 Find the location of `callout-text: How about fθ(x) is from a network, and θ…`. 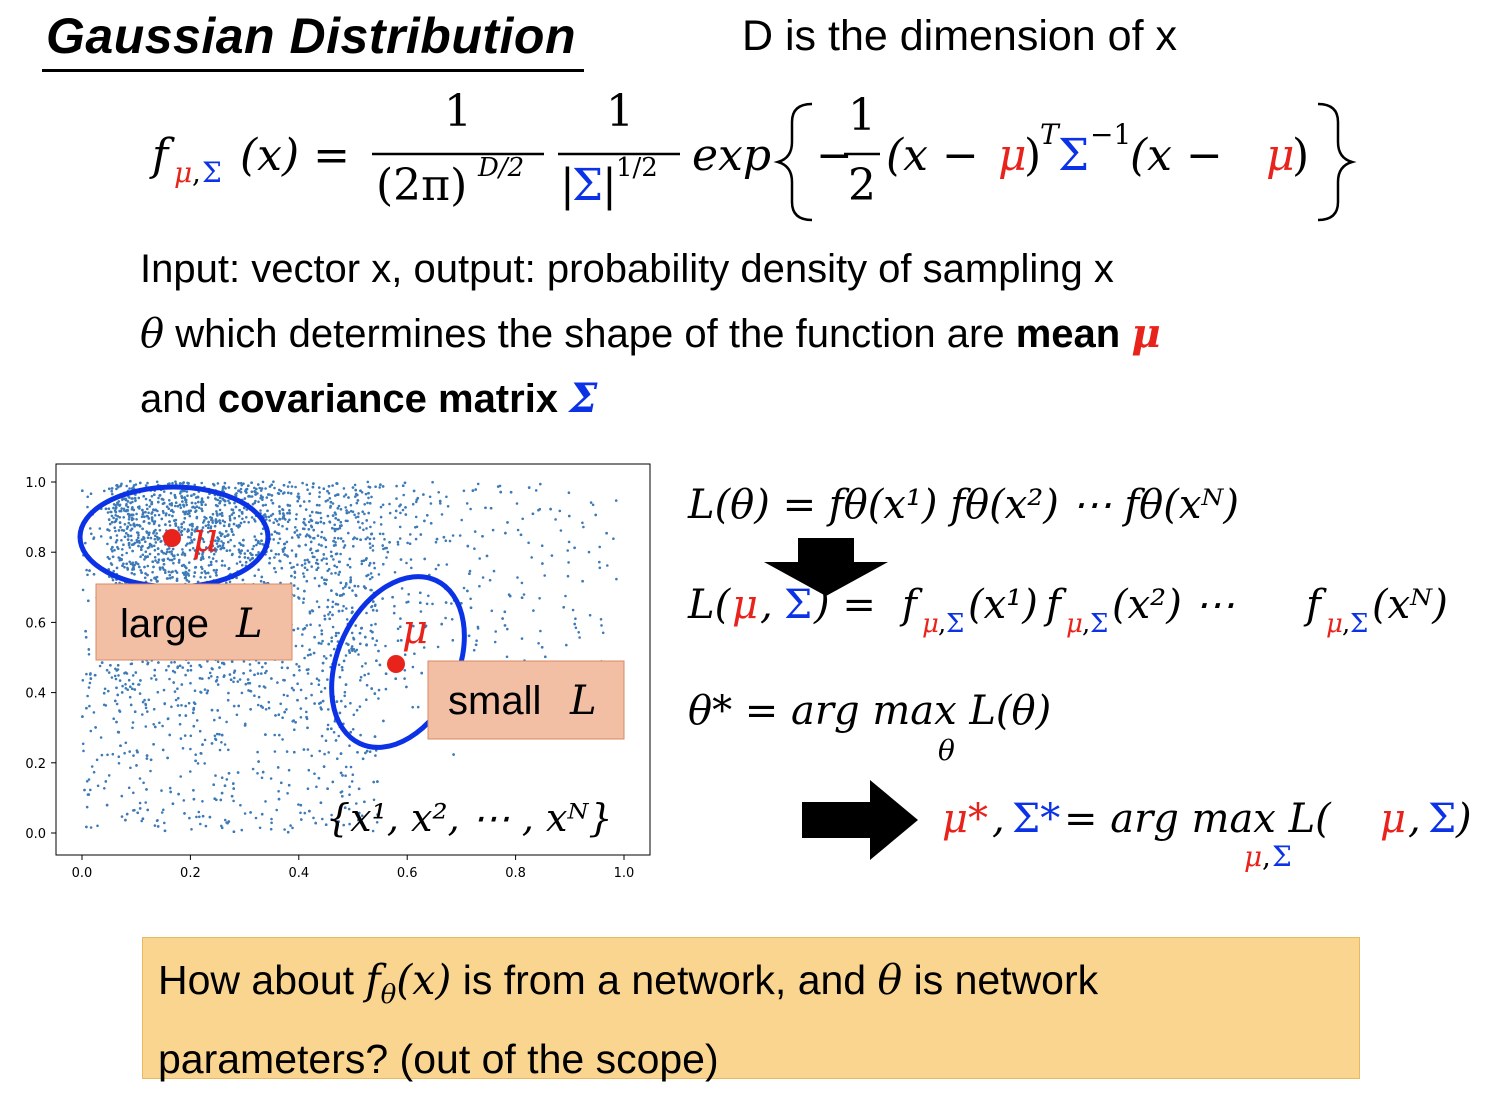

callout-text: How about fθ(x) is from a network, and θ… is located at coordinates (628, 1019).